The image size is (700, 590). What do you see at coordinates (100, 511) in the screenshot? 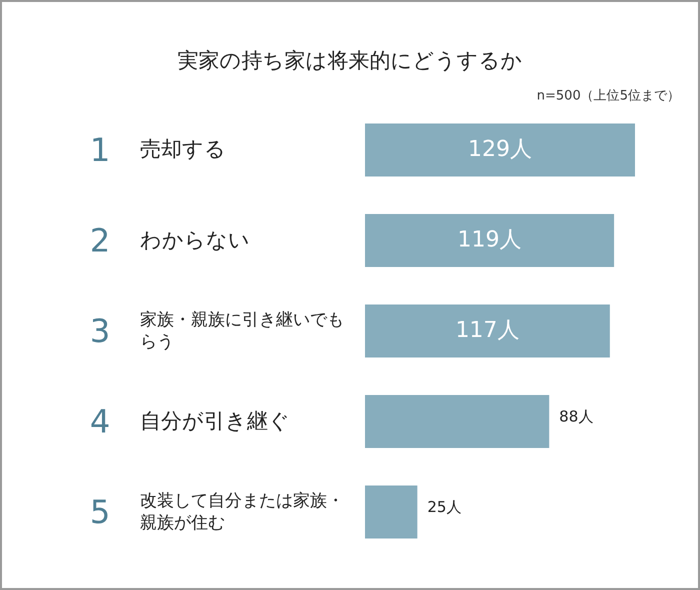
I see `text: 5` at bounding box center [100, 511].